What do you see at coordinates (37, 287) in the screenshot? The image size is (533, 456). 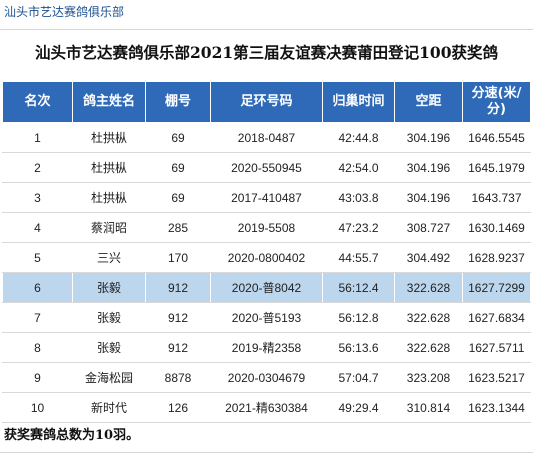 I see `rank-cell: 6` at bounding box center [37, 287].